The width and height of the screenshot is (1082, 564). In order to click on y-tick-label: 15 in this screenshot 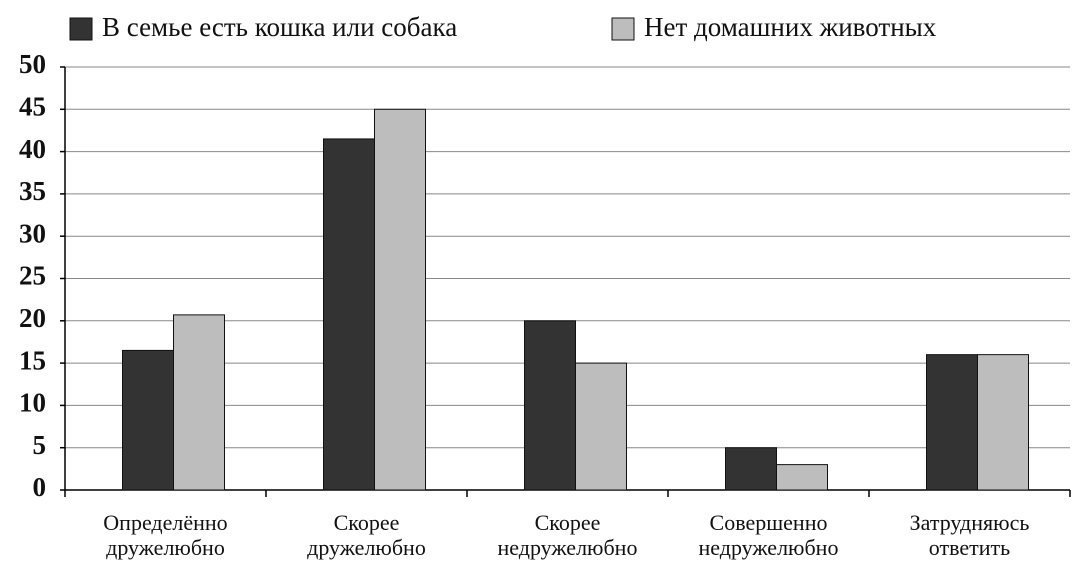, I will do `click(32, 360)`.